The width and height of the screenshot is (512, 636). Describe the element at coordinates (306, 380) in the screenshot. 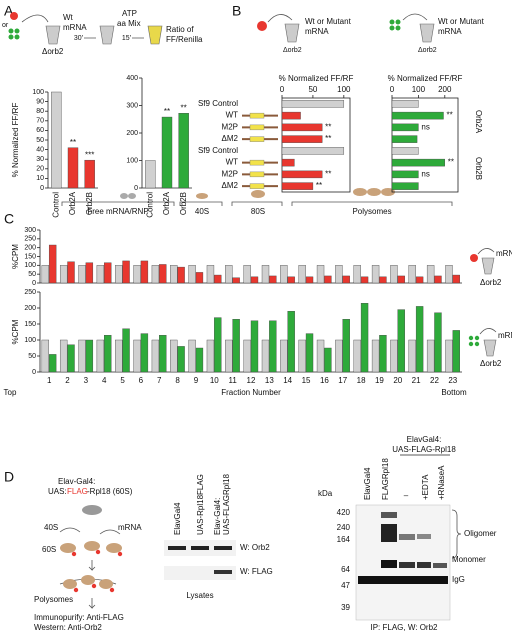

I see `x-tick-label: 15` at that location.